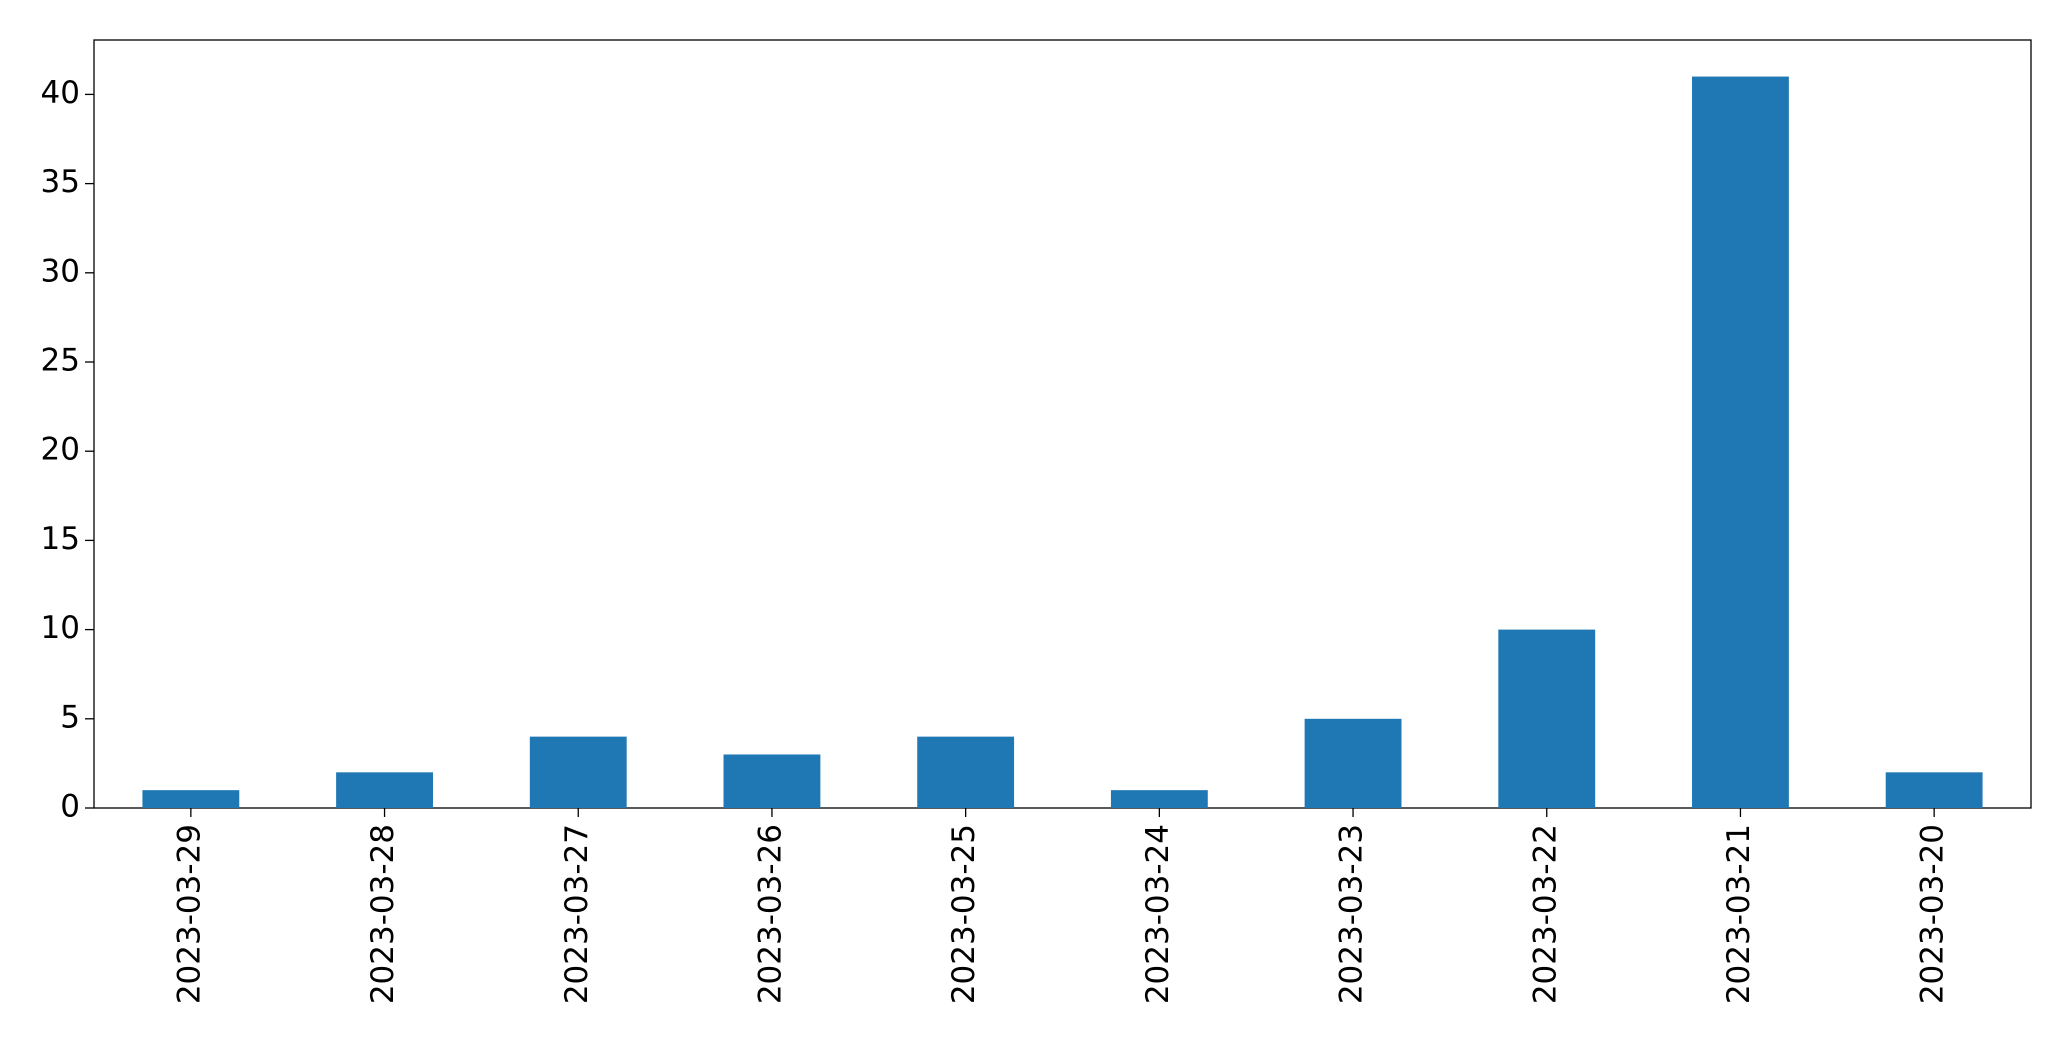 This screenshot has width=2071, height=1061. What do you see at coordinates (60, 271) in the screenshot?
I see `y-tick-label: 30` at bounding box center [60, 271].